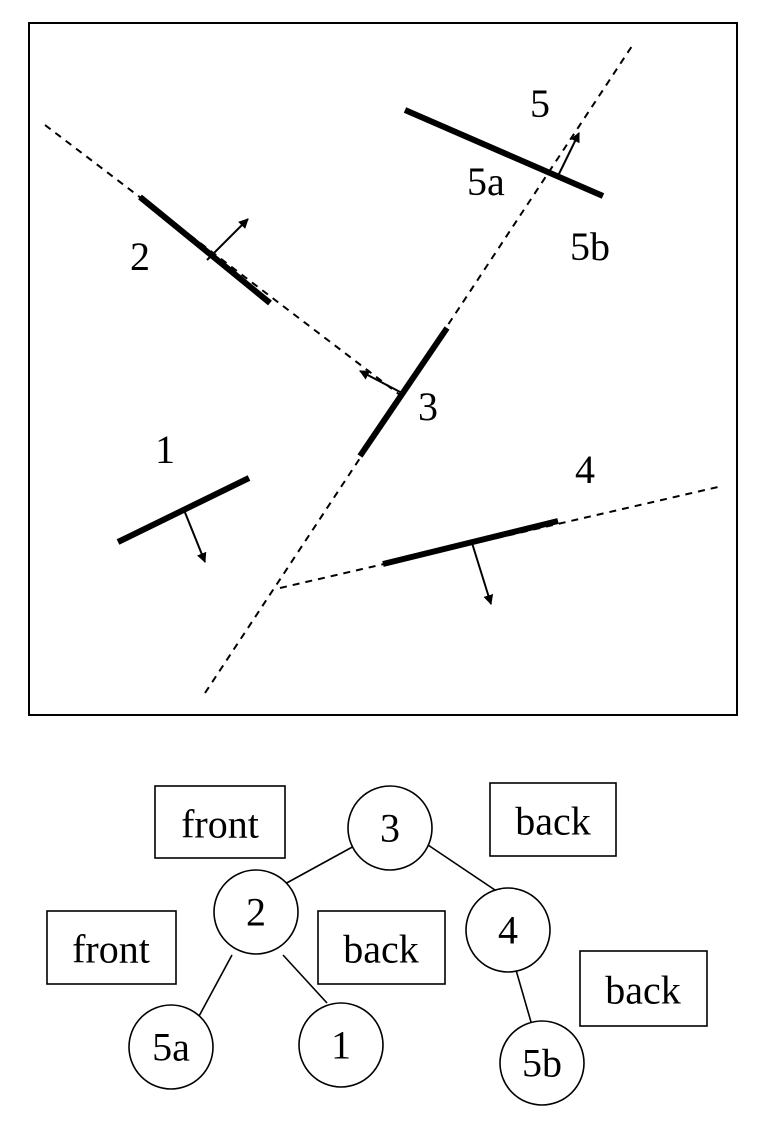 This screenshot has height=1130, width=760. Describe the element at coordinates (486, 181) in the screenshot. I see `label-segment-5a: 5a` at that location.